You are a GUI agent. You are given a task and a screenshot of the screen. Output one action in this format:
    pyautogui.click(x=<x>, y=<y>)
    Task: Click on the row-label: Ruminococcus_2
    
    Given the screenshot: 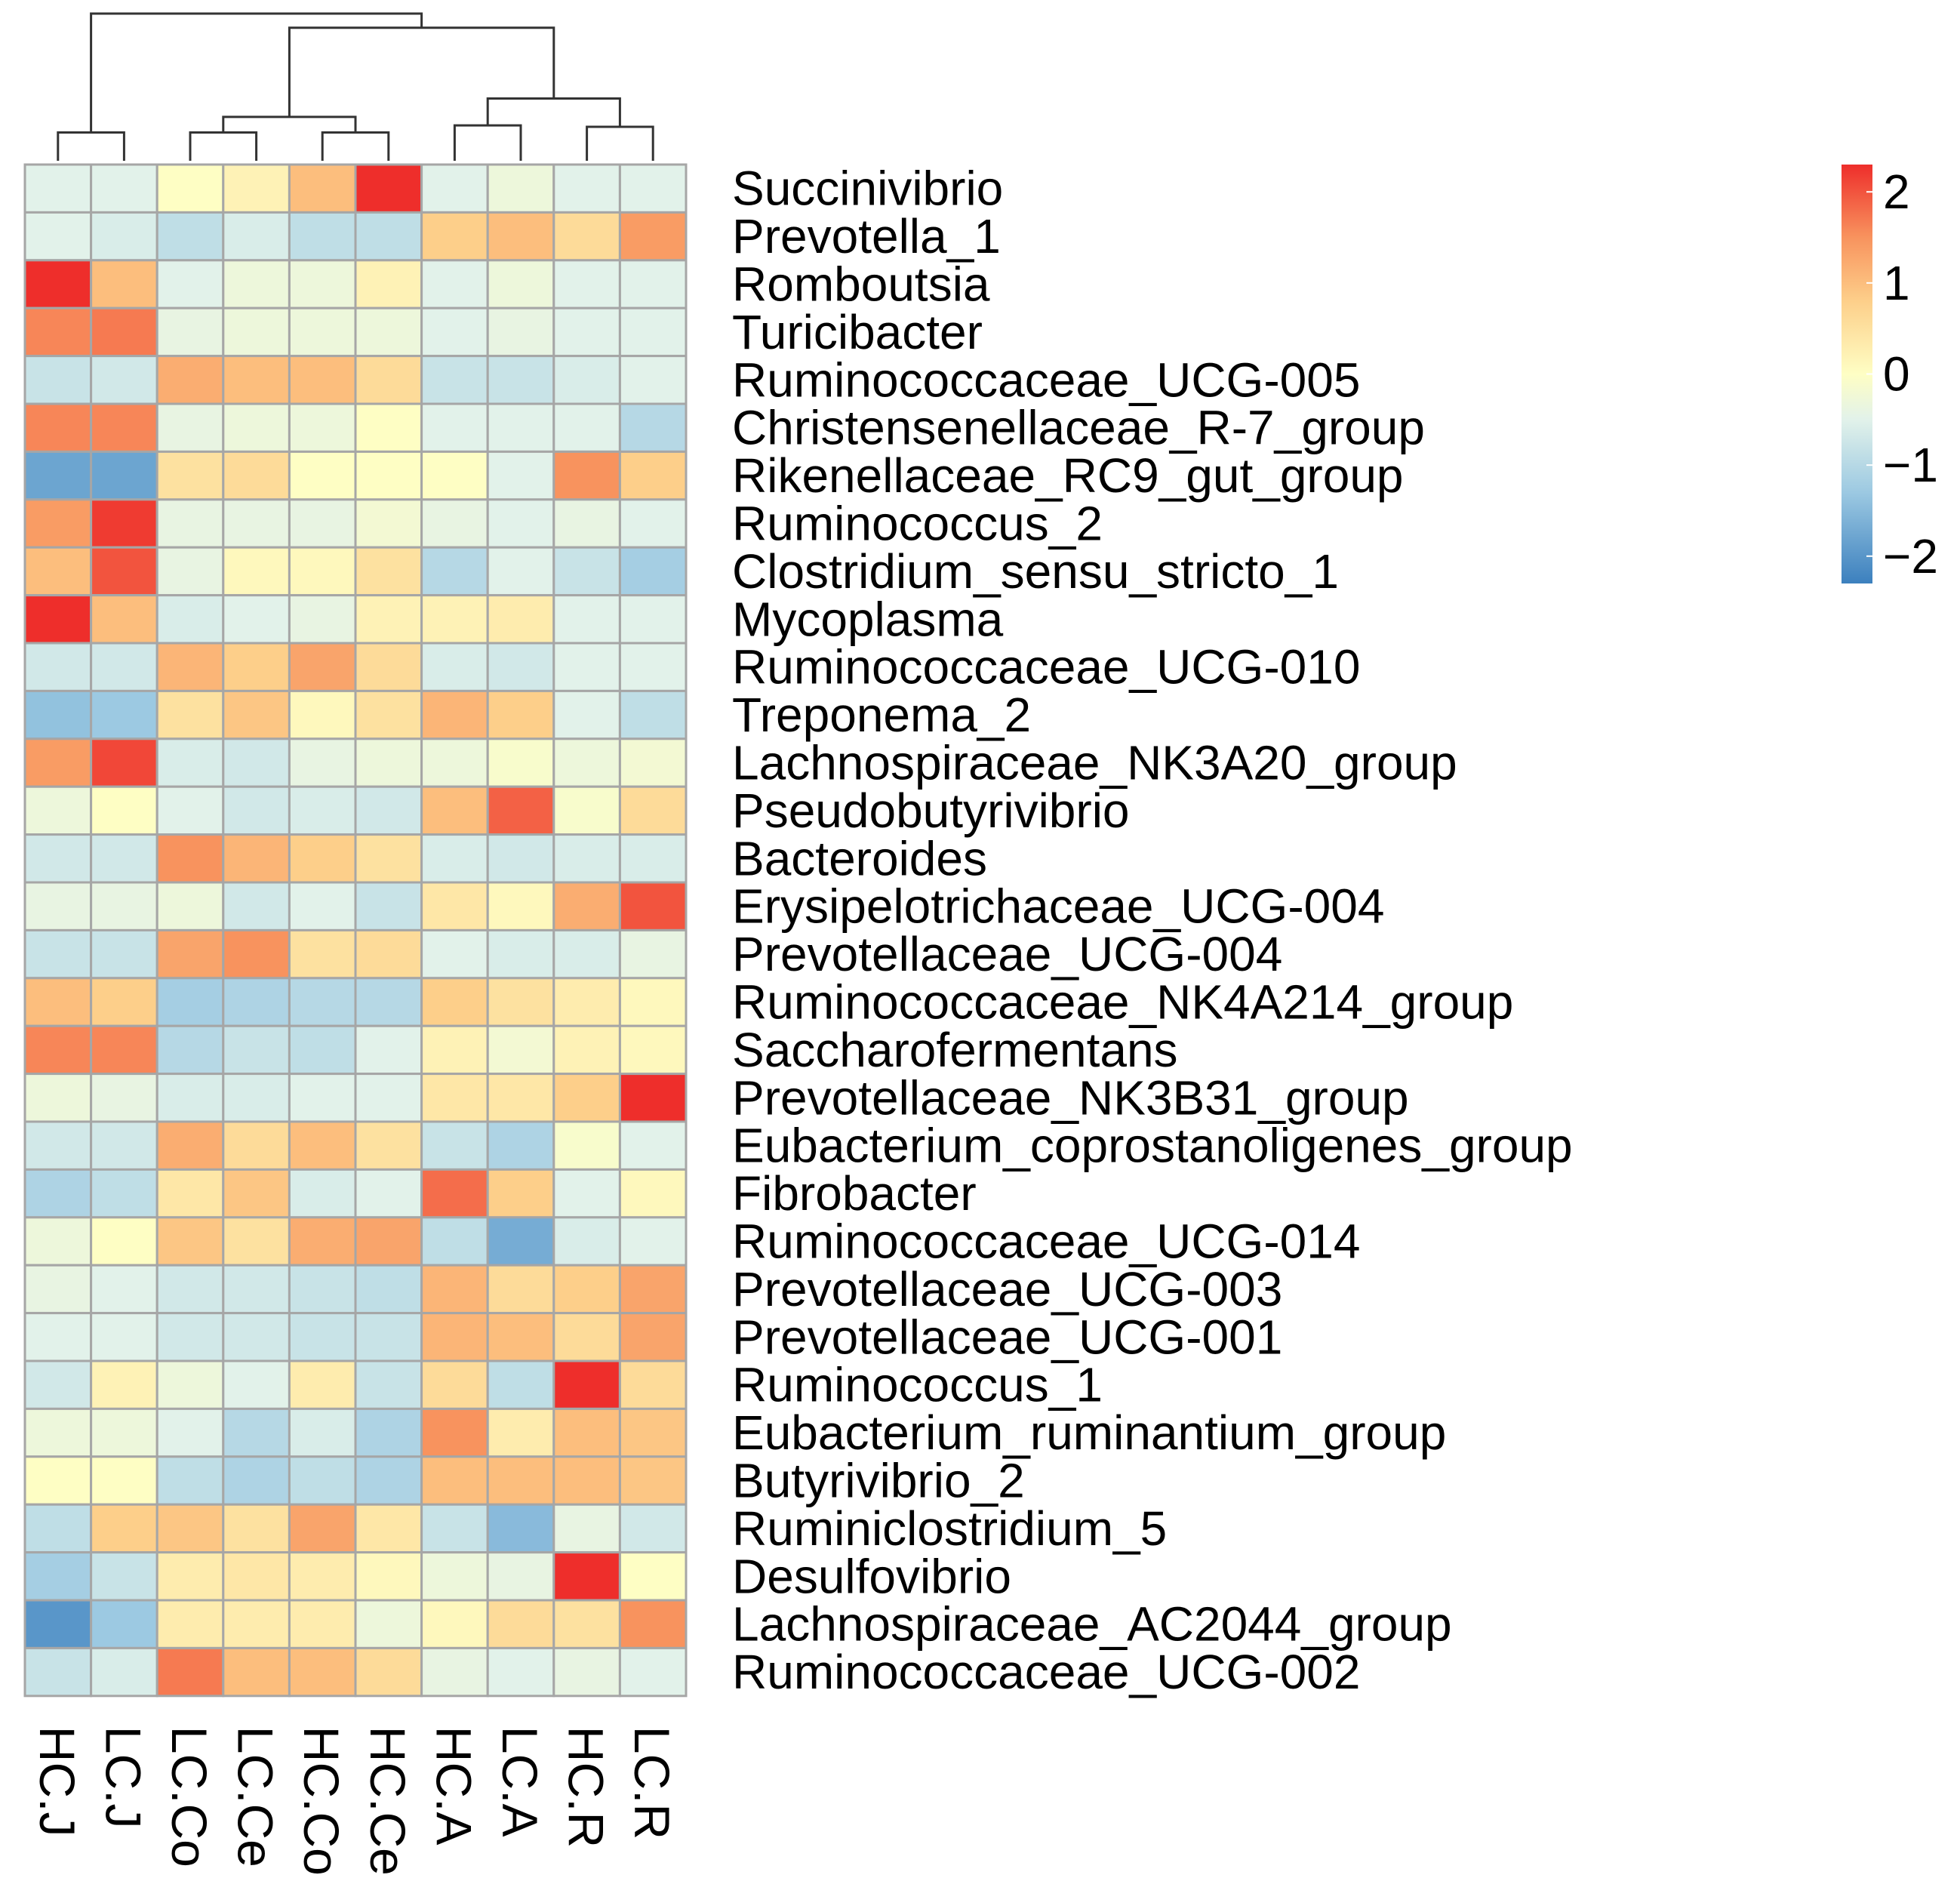 What is the action you would take?
    pyautogui.click(x=918, y=524)
    